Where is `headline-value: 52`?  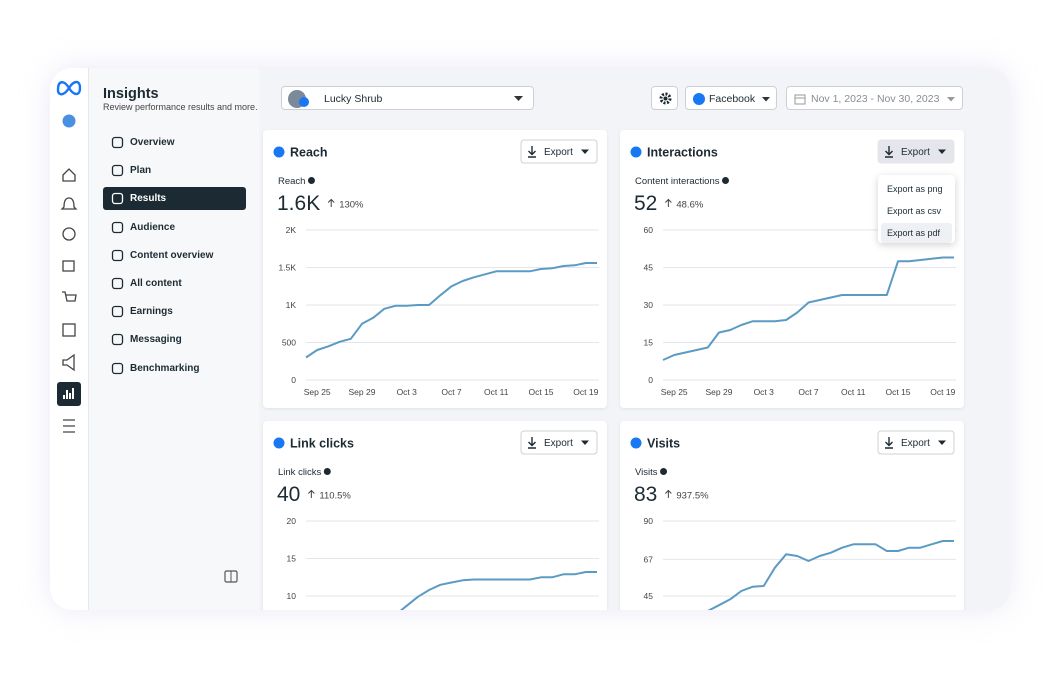 headline-value: 52 is located at coordinates (645, 203).